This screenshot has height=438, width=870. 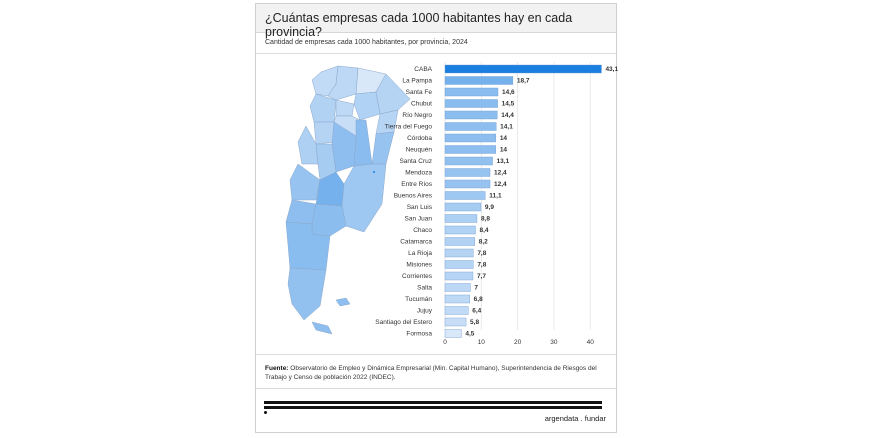 What do you see at coordinates (419, 334) in the screenshot?
I see `category-label: Formosa` at bounding box center [419, 334].